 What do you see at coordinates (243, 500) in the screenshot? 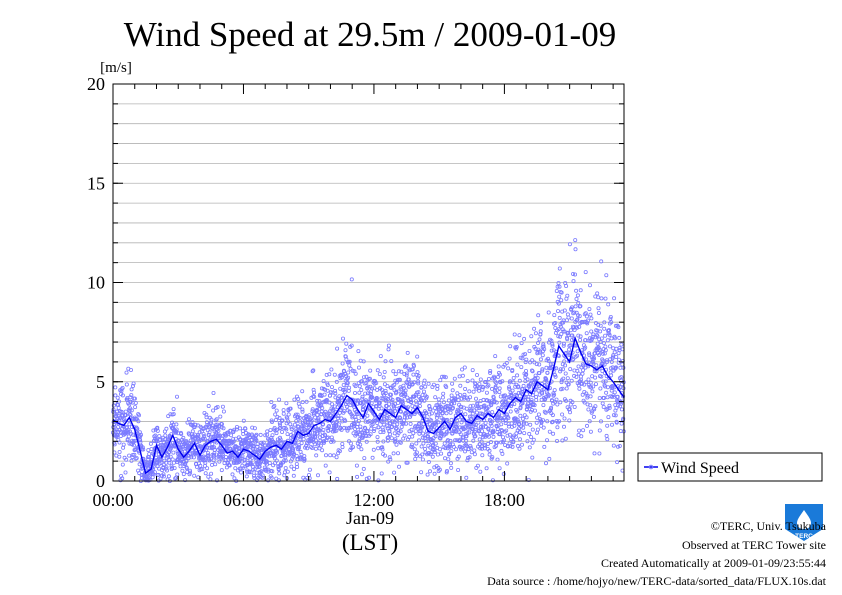
I see `x-tick-label: 06:00` at bounding box center [243, 500].